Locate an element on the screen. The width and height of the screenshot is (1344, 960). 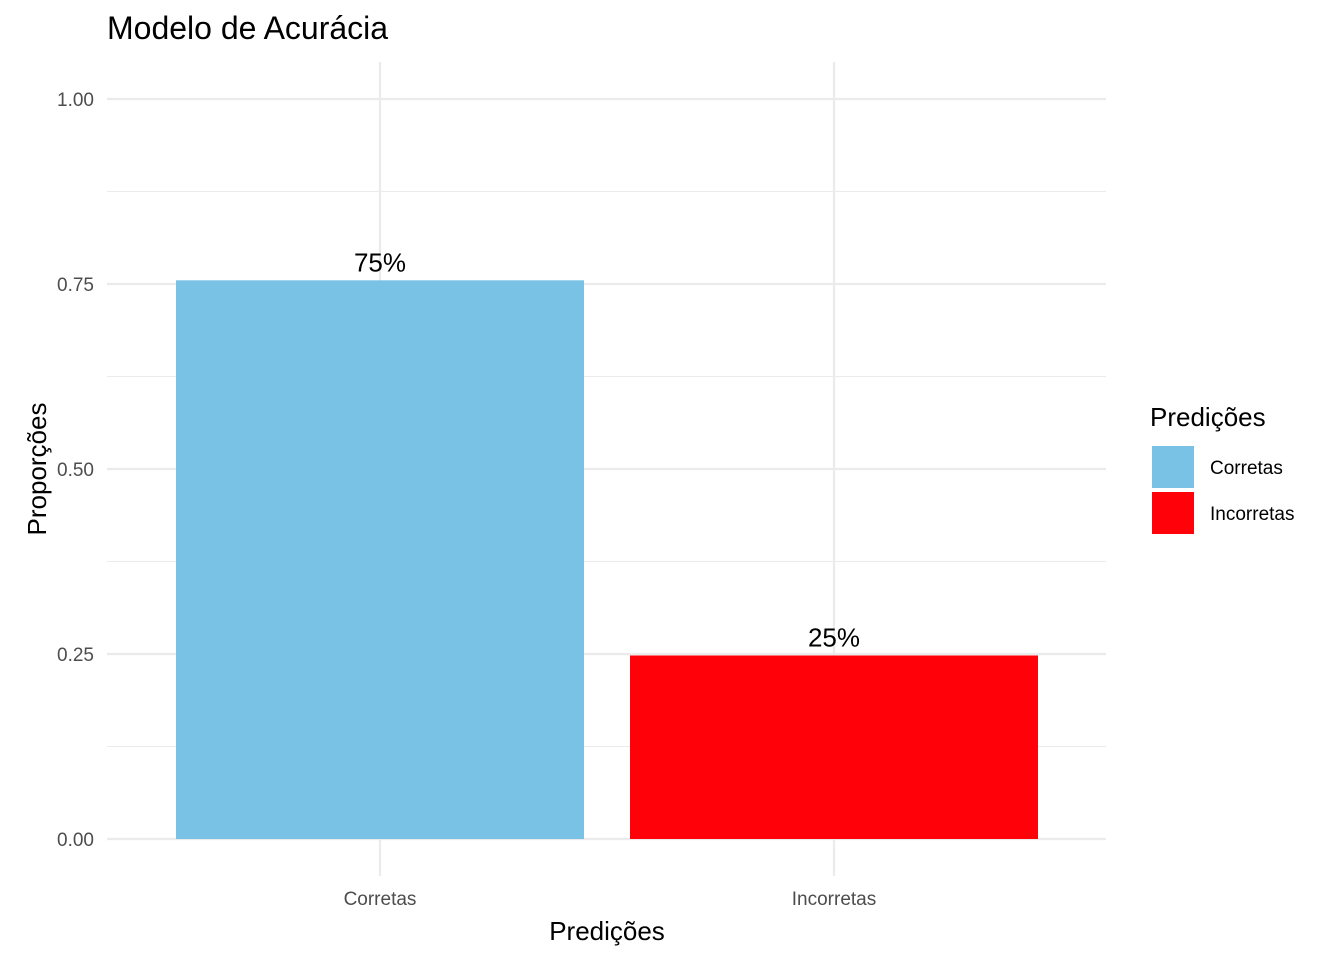
legend-key-corretas is located at coordinates (1173, 467).